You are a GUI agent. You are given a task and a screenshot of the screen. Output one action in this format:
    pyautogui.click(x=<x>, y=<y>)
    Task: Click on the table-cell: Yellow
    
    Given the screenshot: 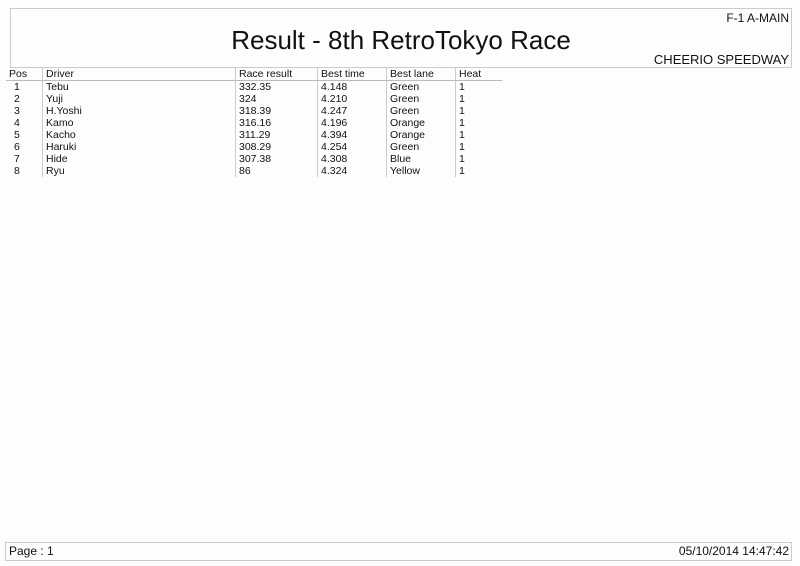 What is the action you would take?
    pyautogui.click(x=421, y=171)
    